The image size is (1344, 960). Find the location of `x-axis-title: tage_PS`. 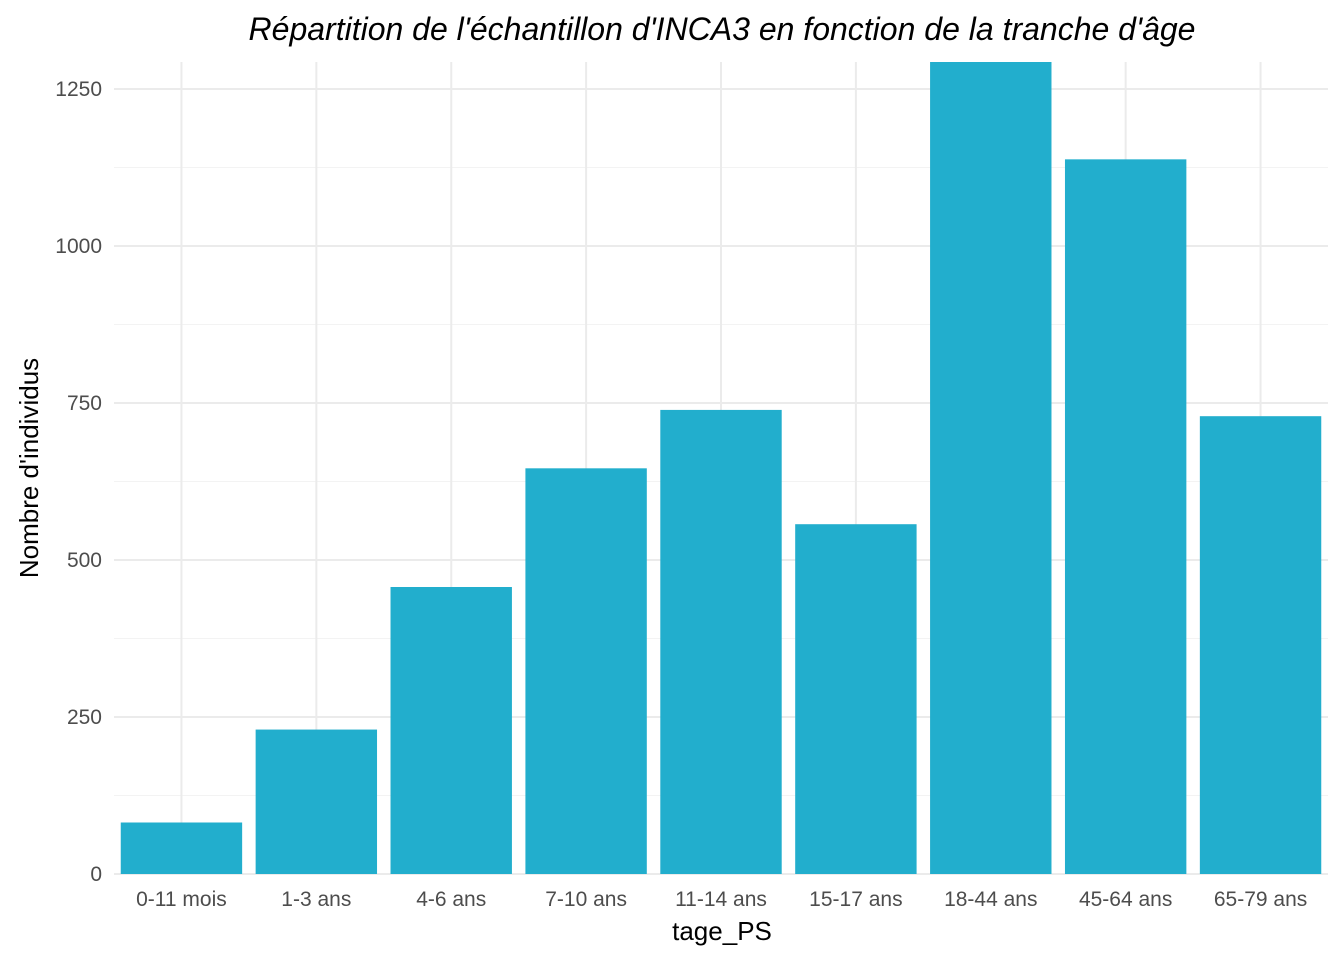

x-axis-title: tage_PS is located at coordinates (722, 931).